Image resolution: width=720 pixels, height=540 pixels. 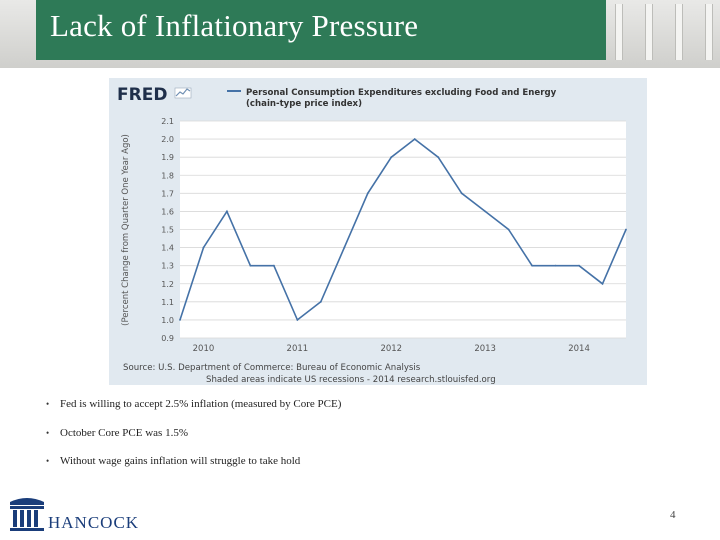 I want to click on title-bar: Lack of Inflationary Pressure, so click(x=321, y=30).